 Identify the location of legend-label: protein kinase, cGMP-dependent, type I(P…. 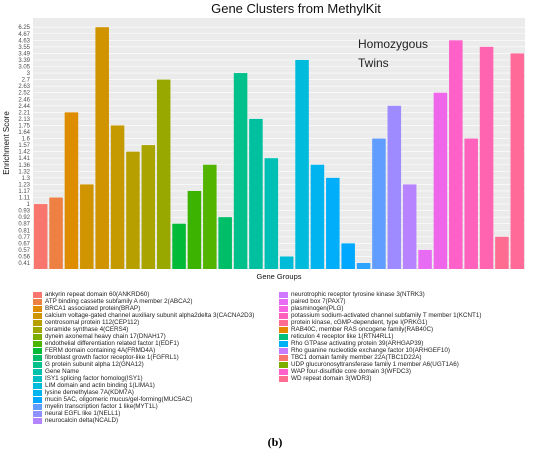
(359, 322).